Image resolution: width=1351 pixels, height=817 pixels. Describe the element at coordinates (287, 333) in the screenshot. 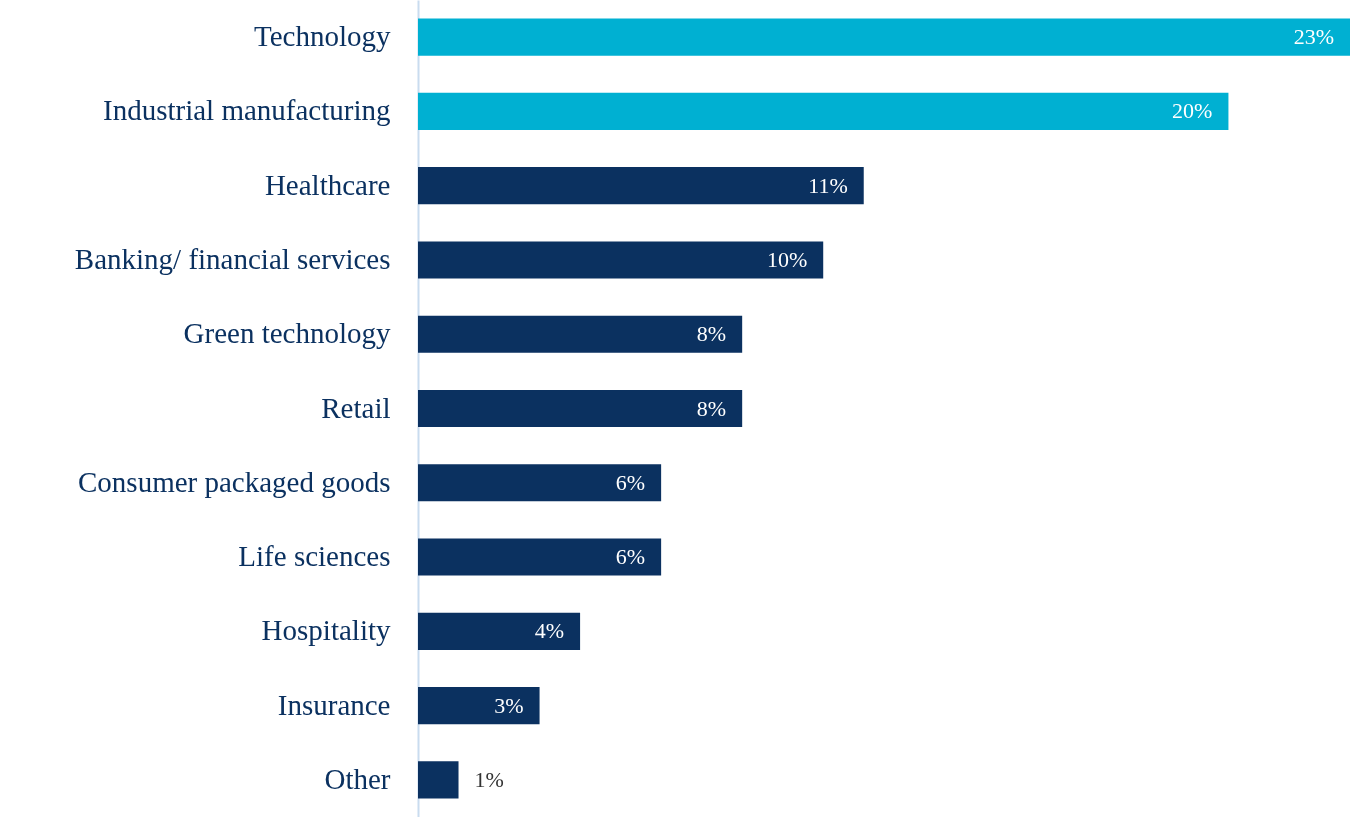

I see `y-tick-label: Green technology` at that location.